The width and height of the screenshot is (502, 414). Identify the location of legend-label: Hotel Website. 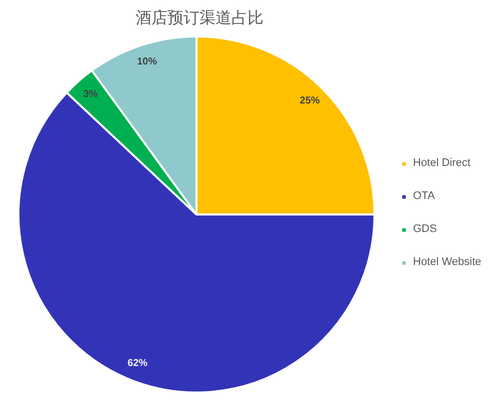
(447, 262).